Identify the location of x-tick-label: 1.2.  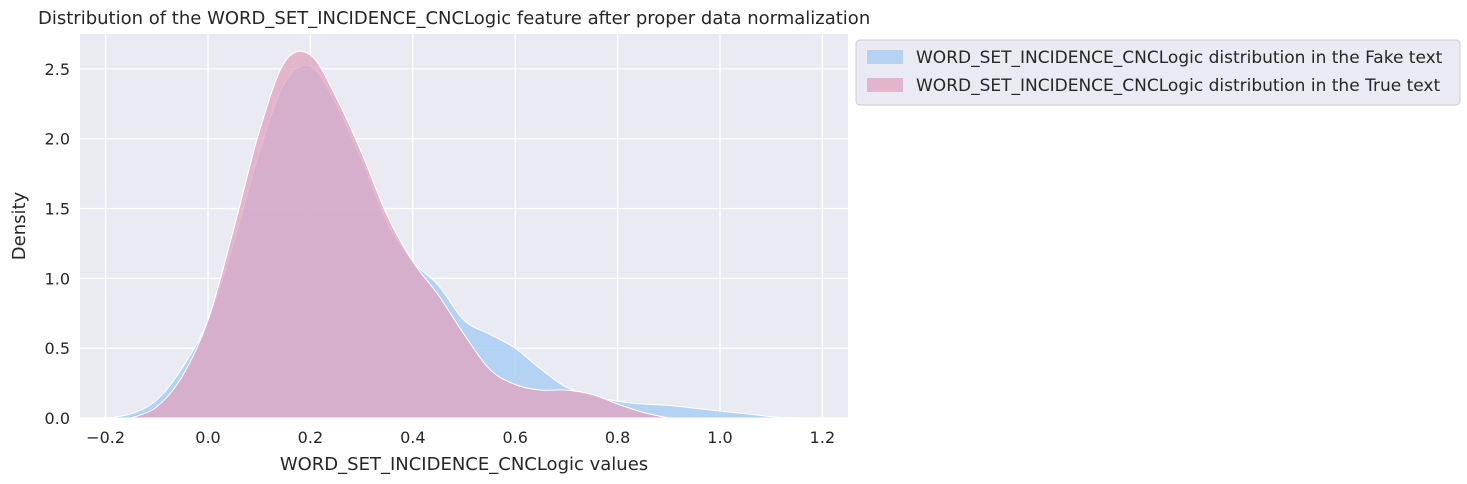
(822, 437).